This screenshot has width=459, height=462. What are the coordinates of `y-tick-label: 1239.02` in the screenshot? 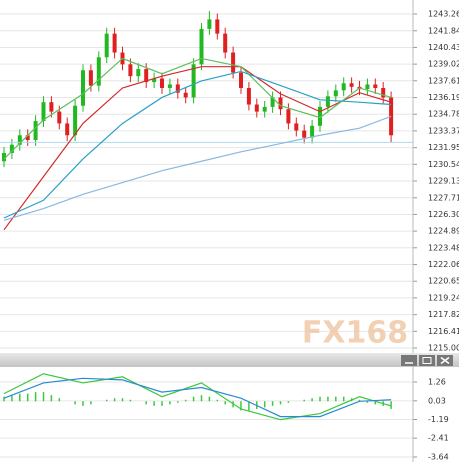 It's located at (443, 64).